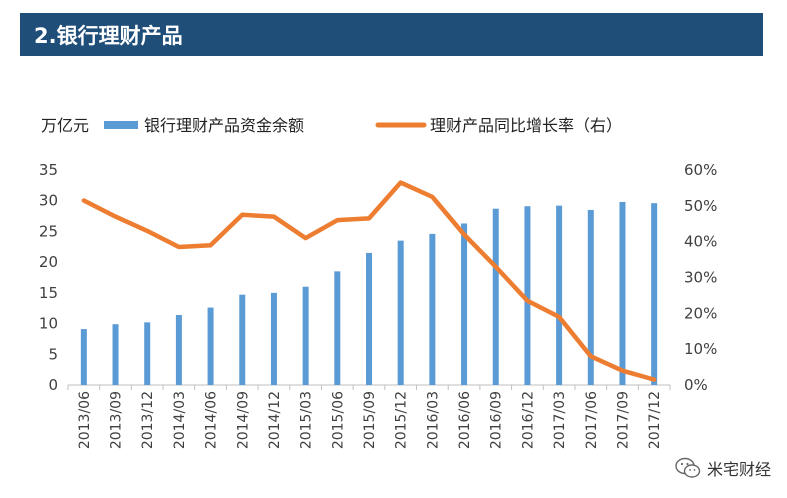 The width and height of the screenshot is (787, 498). I want to click on section-header: 2.银行理财产品, so click(391, 34).